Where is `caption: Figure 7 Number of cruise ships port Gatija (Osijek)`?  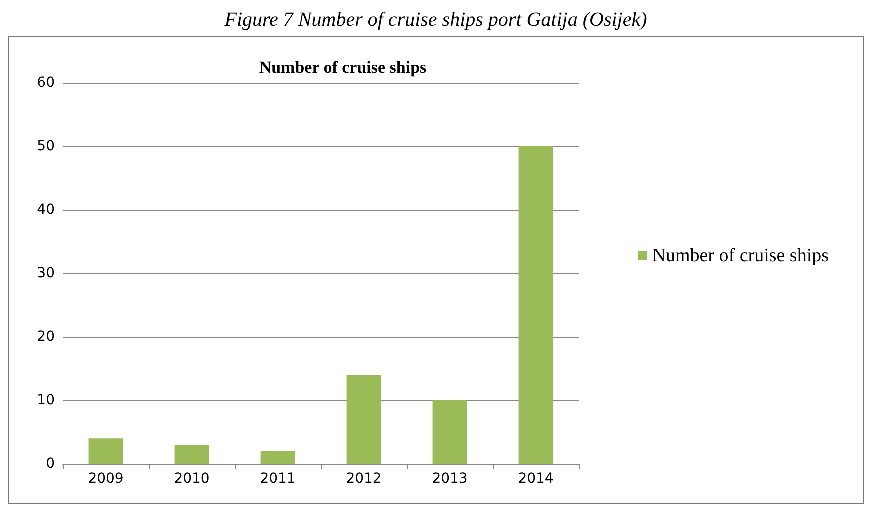
caption: Figure 7 Number of cruise ships port Gatija (Osijek) is located at coordinates (436, 20).